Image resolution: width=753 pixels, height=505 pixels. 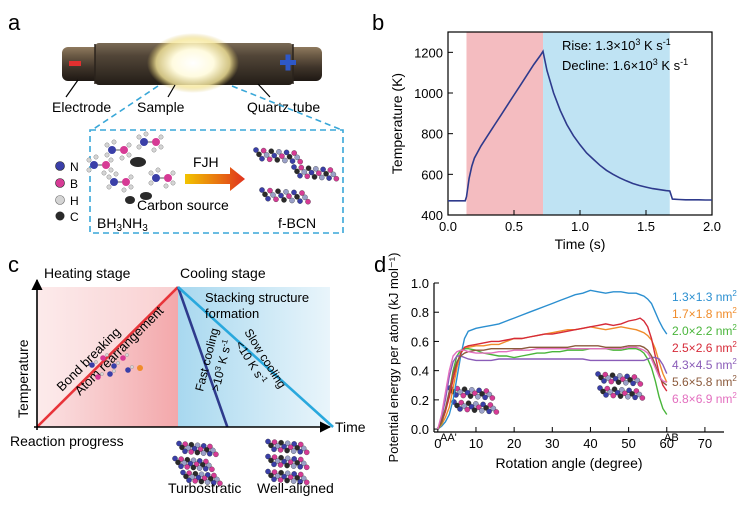 What do you see at coordinates (448, 226) in the screenshot?
I see `b-x-tick-label: 0.0` at bounding box center [448, 226].